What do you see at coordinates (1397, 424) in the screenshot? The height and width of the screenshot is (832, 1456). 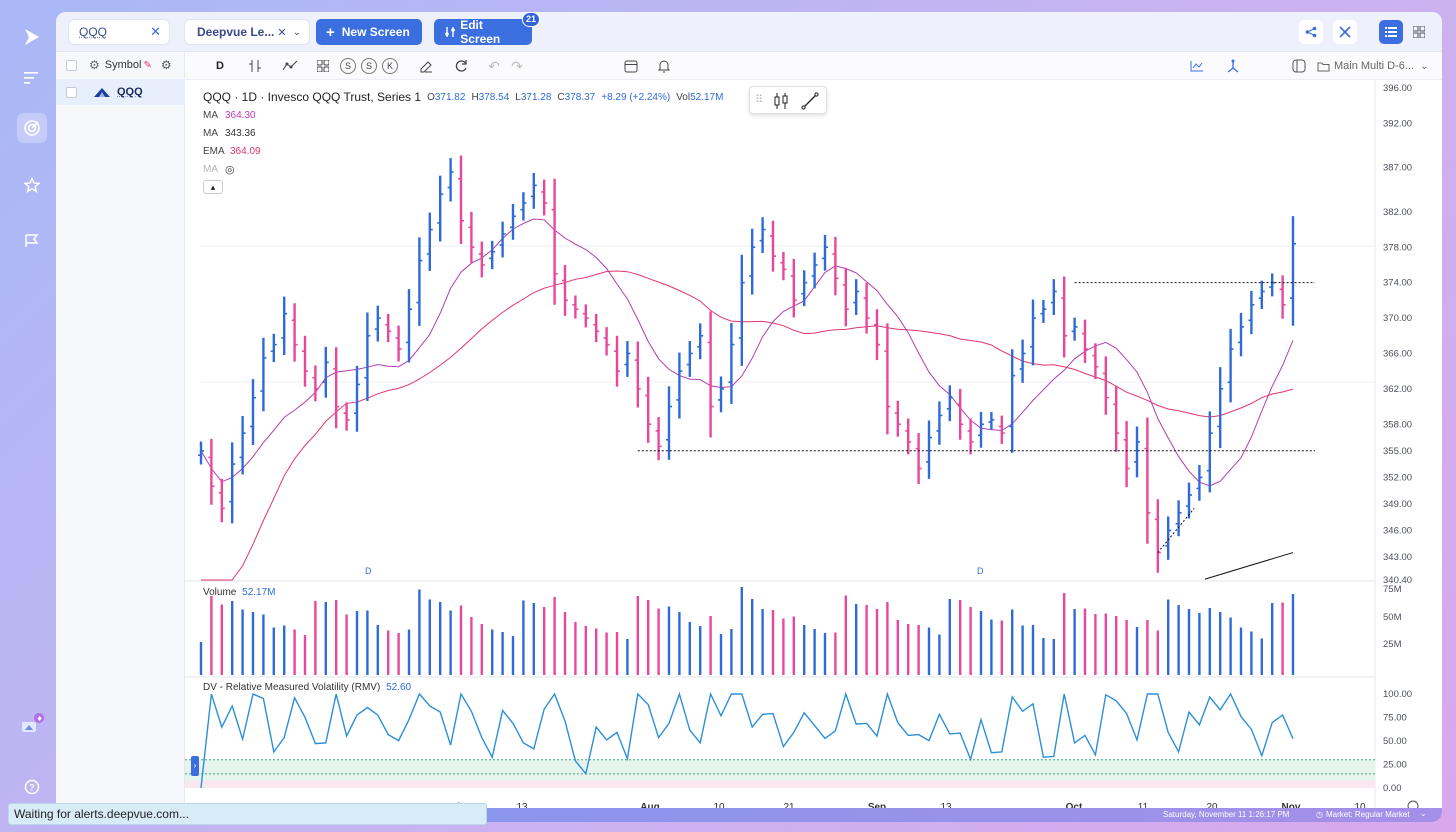 I see `price-tick-label: 358.00` at bounding box center [1397, 424].